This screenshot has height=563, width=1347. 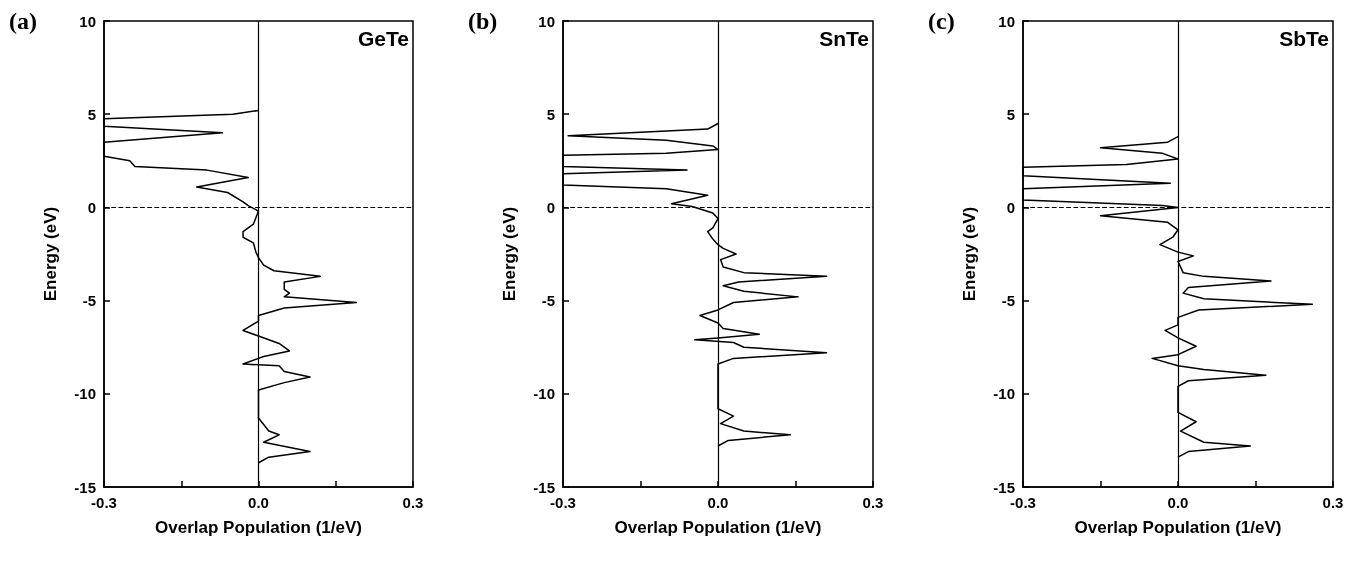 I want to click on chart-title: (c), so click(x=941, y=21).